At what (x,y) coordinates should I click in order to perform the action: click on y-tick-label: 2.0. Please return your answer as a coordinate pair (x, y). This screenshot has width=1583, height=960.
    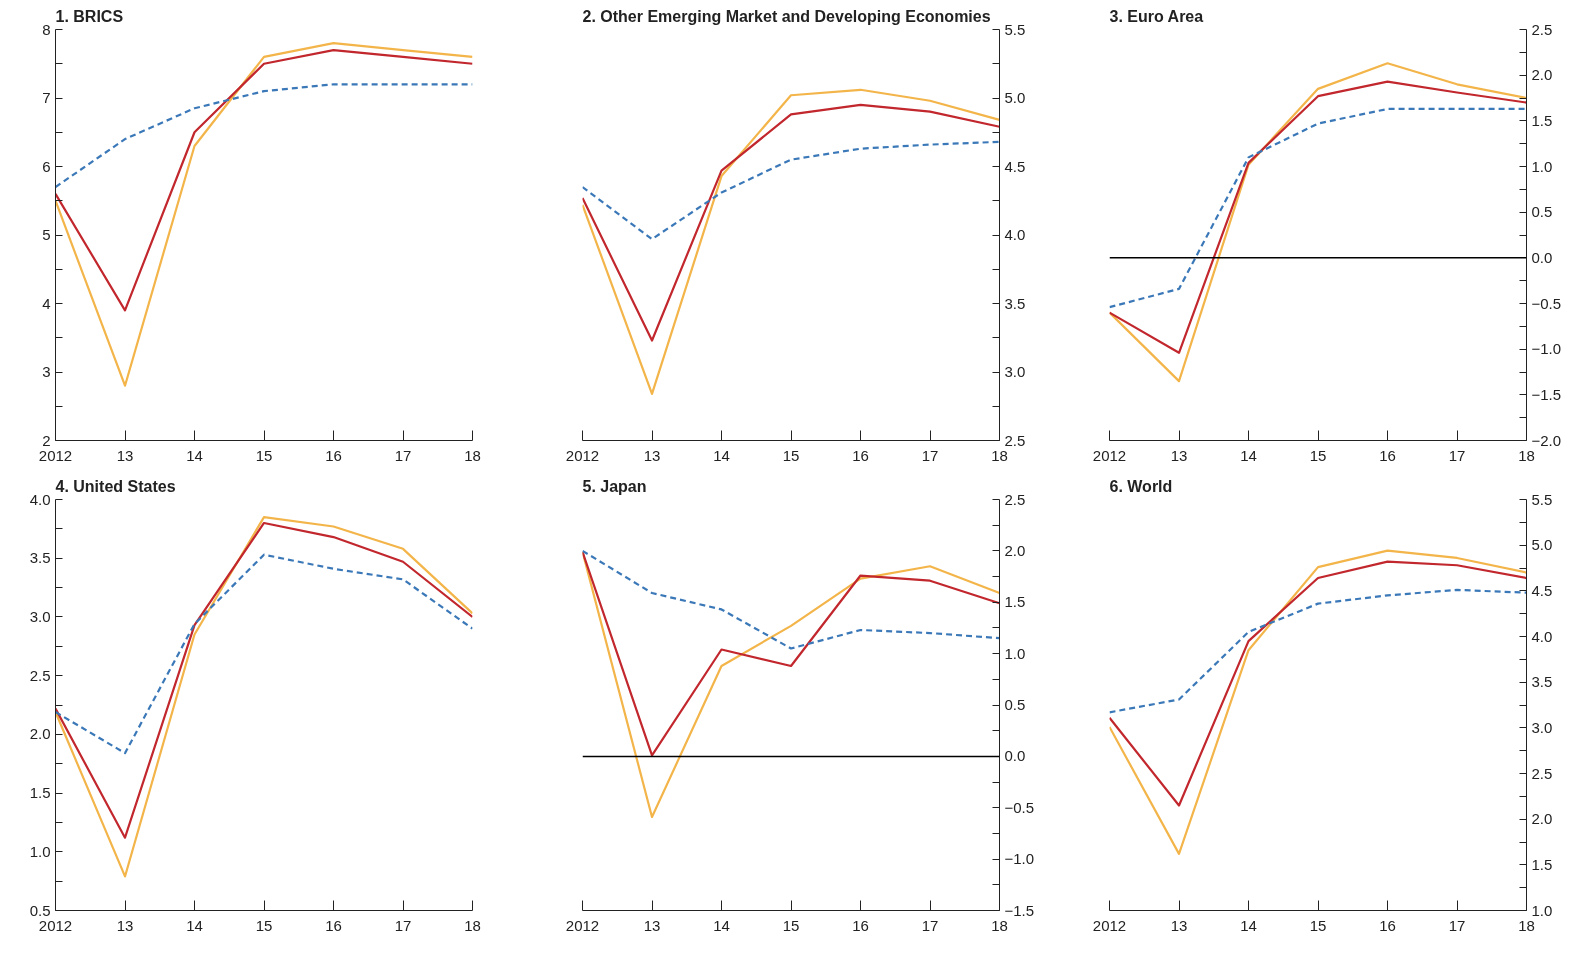
    Looking at the image, I should click on (40, 734).